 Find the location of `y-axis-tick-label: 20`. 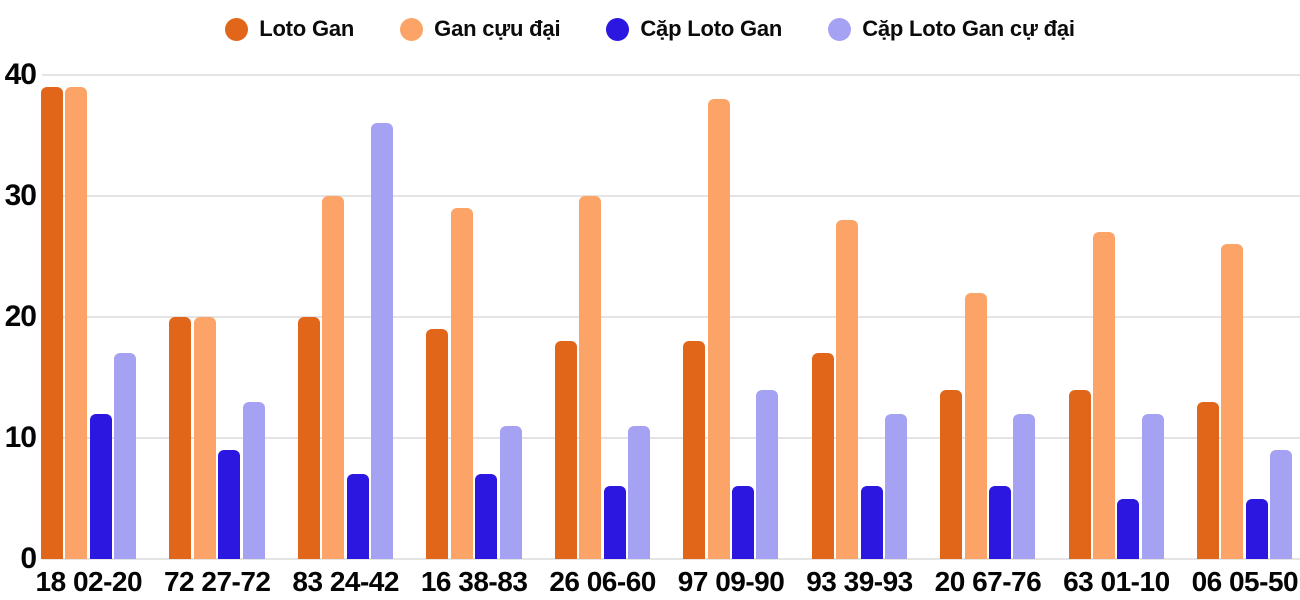

y-axis-tick-label: 20 is located at coordinates (20, 316).